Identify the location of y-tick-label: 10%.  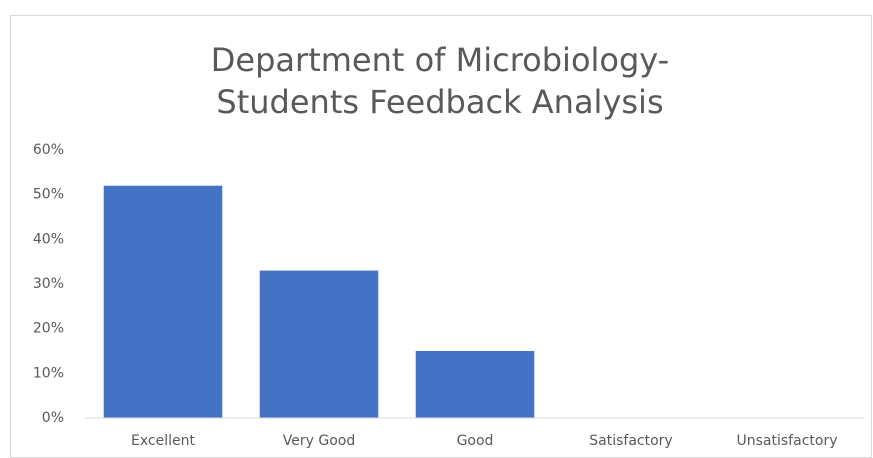
(48, 373).